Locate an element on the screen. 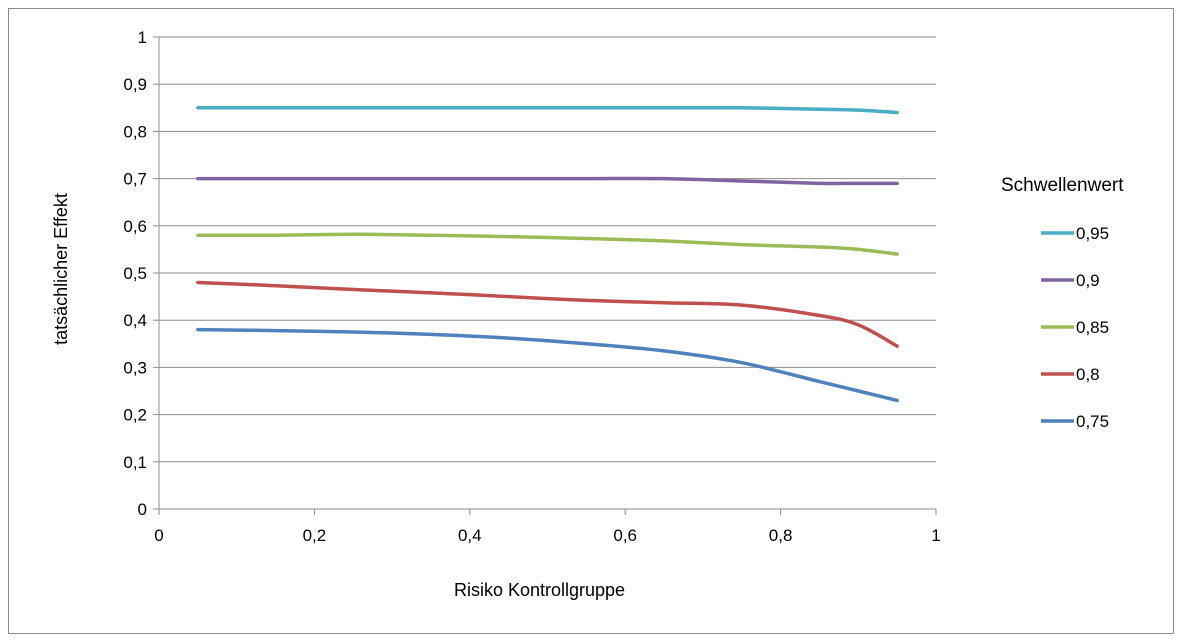 The image size is (1183, 643). legend: 0,95 0,9 0,85 0,8 0,75 is located at coordinates (1075, 327).